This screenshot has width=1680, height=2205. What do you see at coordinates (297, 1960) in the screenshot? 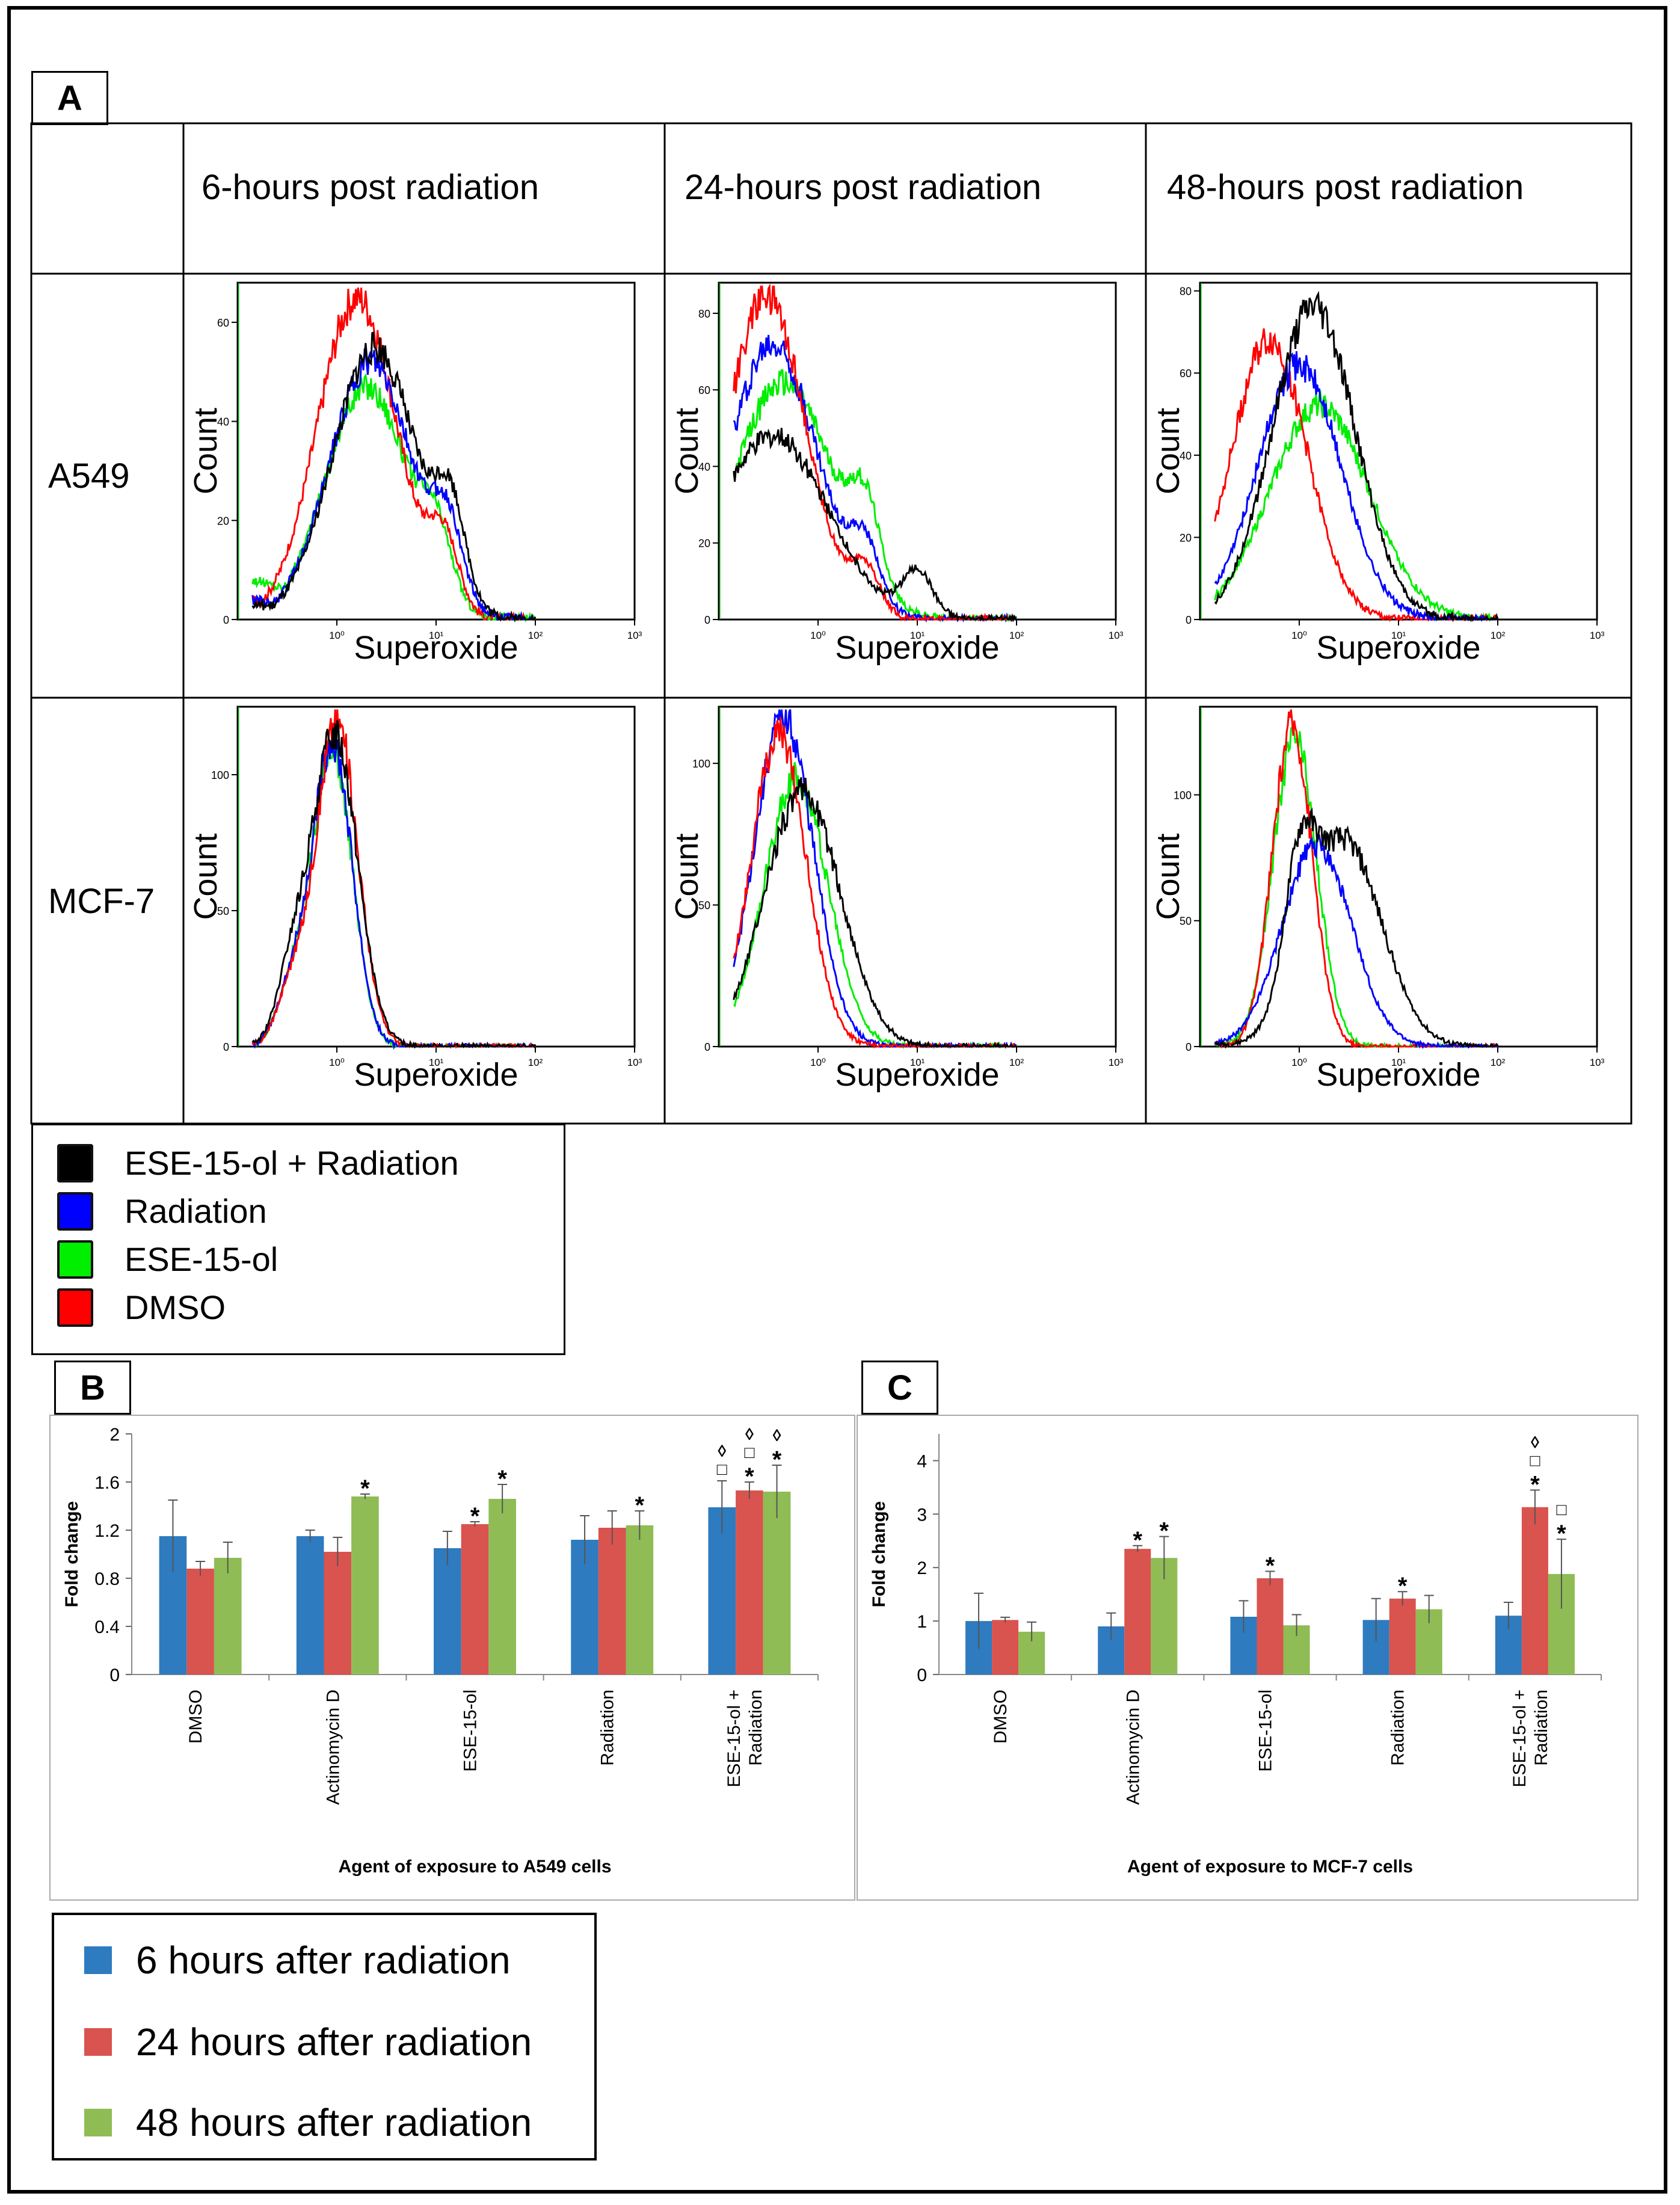
I see `legend-item-6h: 6 hours after radiation` at bounding box center [297, 1960].